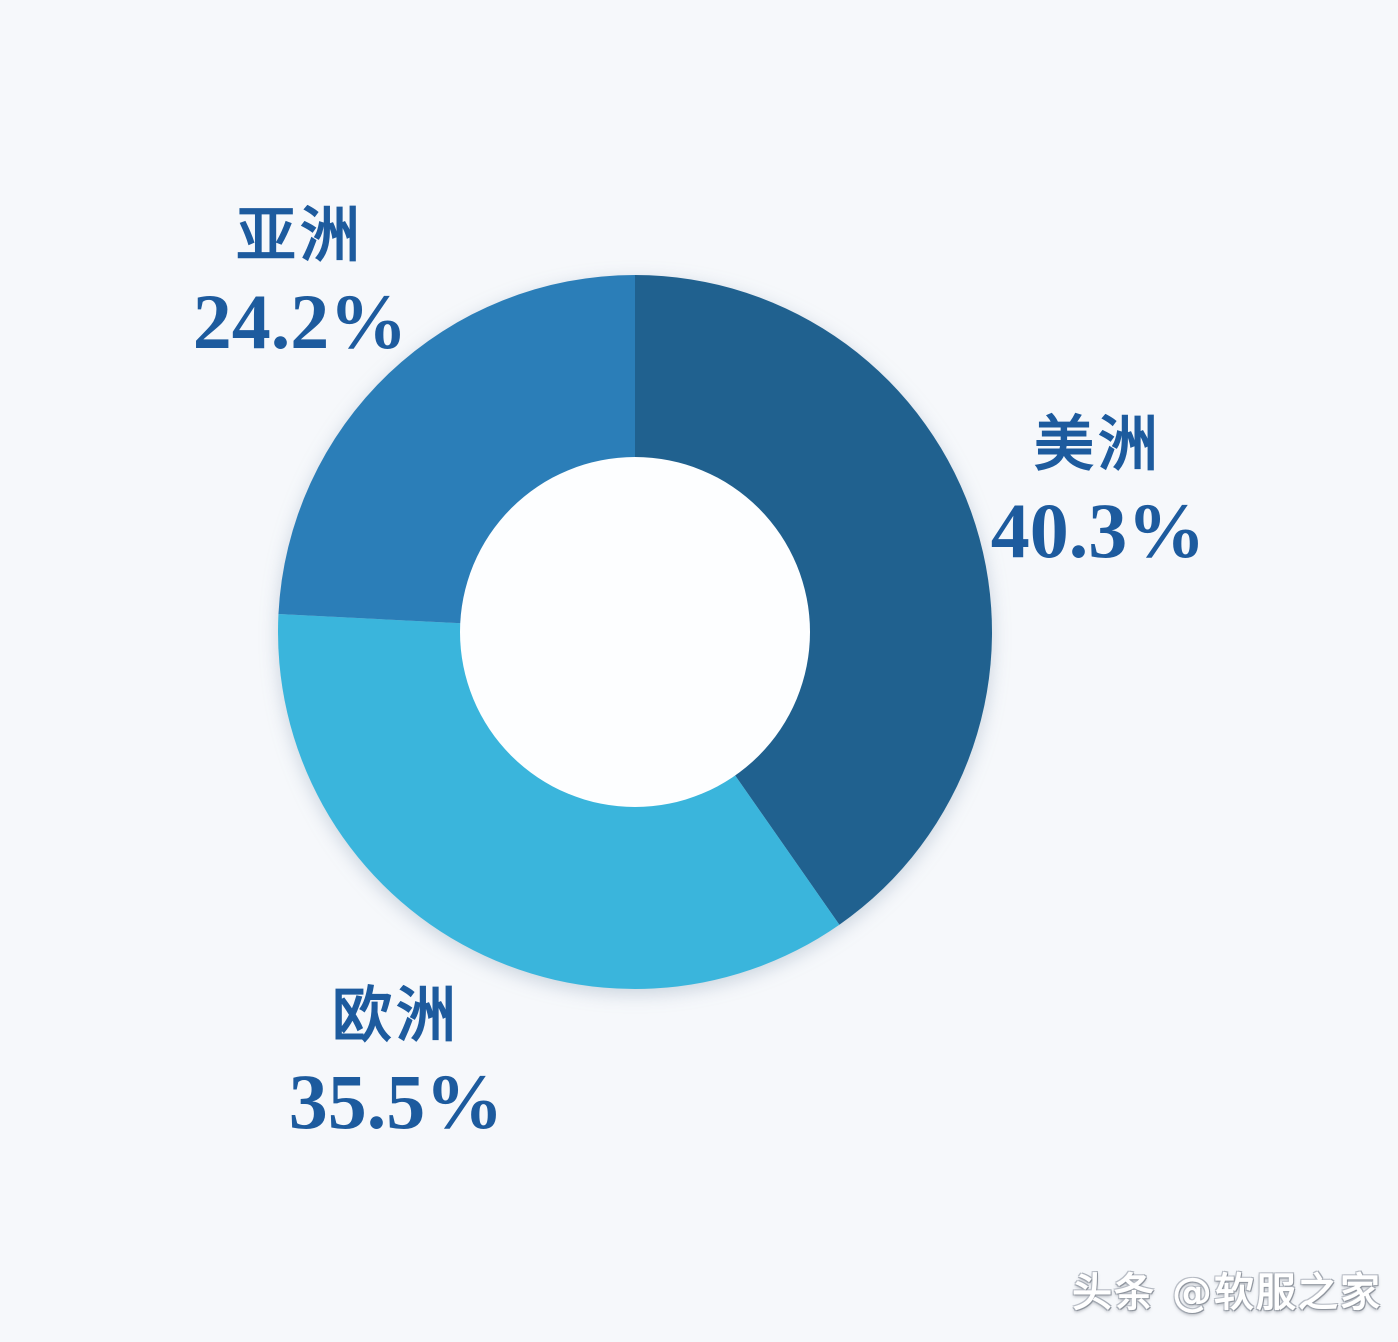 This screenshot has width=1398, height=1342. I want to click on slice-name-asia: 亚洲, so click(300, 236).